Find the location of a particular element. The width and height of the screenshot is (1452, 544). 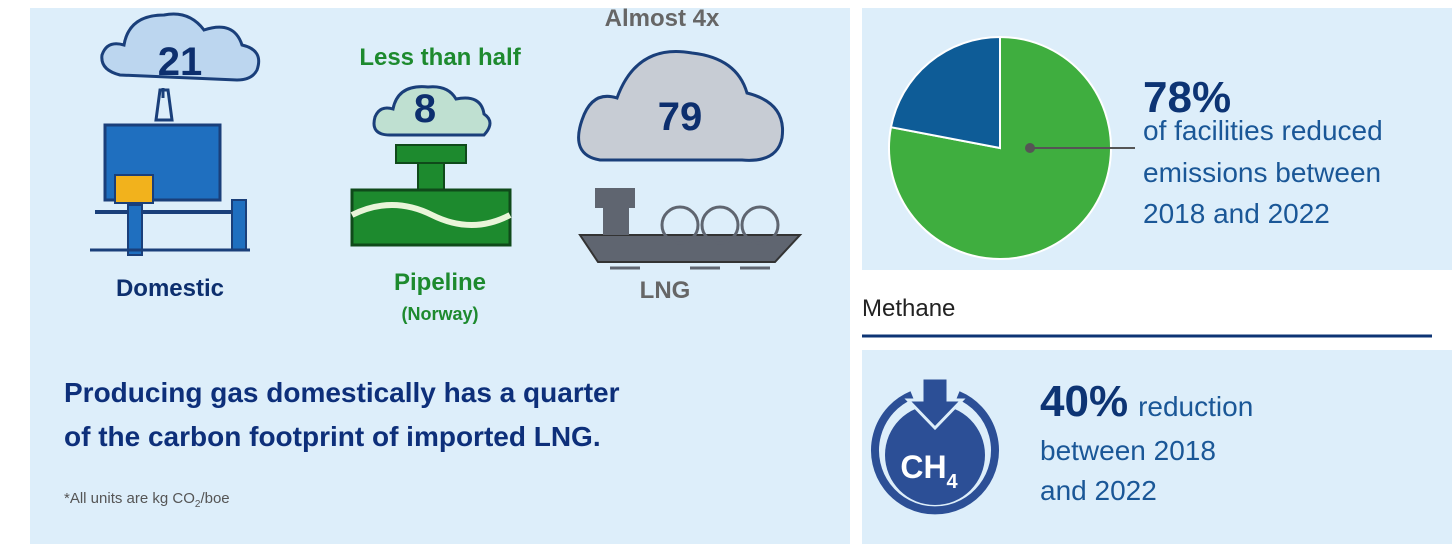

footnote: *All units are kg CO2/boe is located at coordinates (147, 500).